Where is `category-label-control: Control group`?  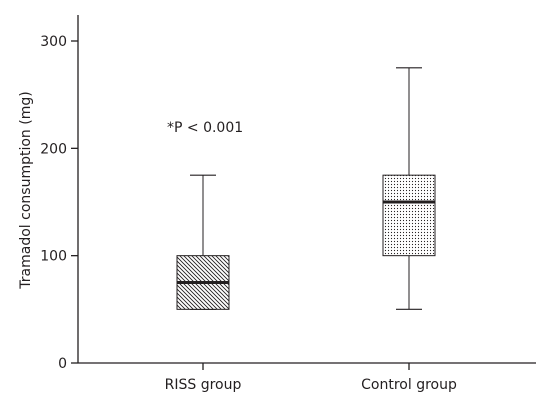 category-label-control: Control group is located at coordinates (409, 385).